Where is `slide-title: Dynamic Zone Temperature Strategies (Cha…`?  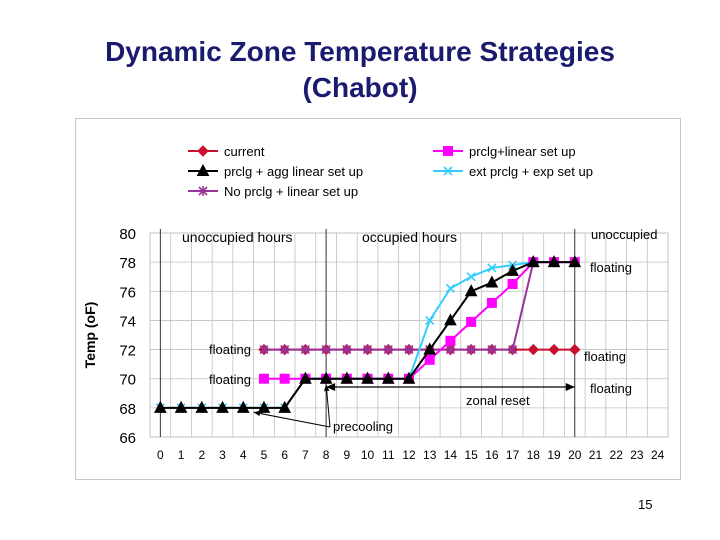
slide-title: Dynamic Zone Temperature Strategies (Cha… is located at coordinates (360, 70).